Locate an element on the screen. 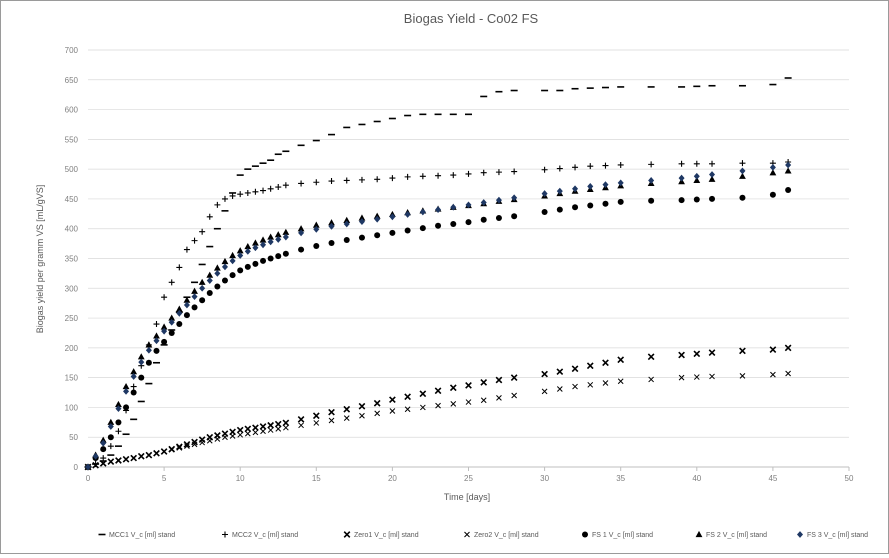  x-tick-label: 20 is located at coordinates (392, 478).